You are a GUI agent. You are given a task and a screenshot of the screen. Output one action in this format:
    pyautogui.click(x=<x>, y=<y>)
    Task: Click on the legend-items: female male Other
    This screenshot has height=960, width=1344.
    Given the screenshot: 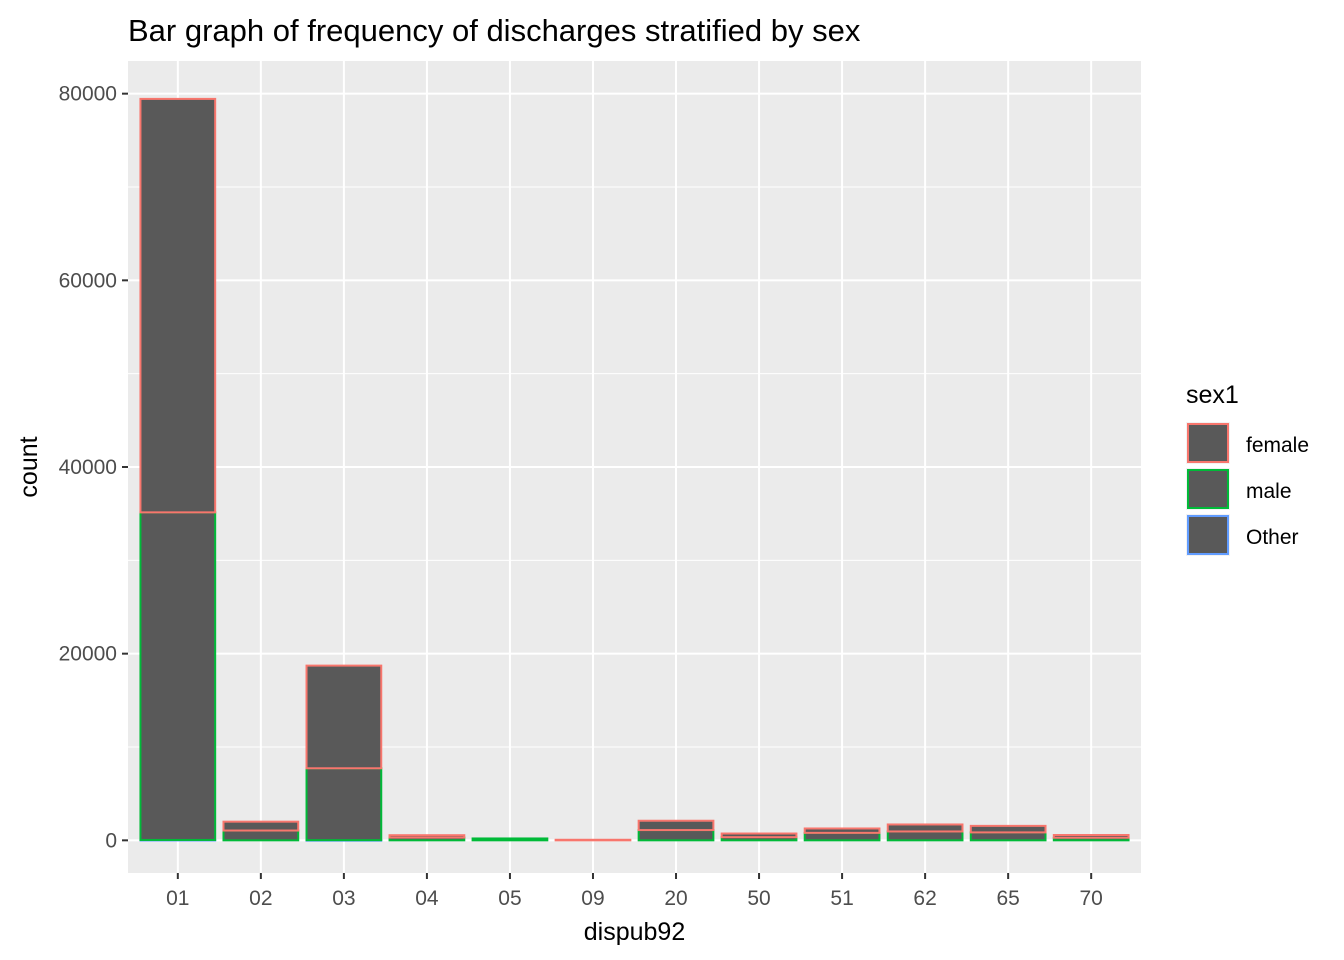 What is the action you would take?
    pyautogui.click(x=1247, y=489)
    